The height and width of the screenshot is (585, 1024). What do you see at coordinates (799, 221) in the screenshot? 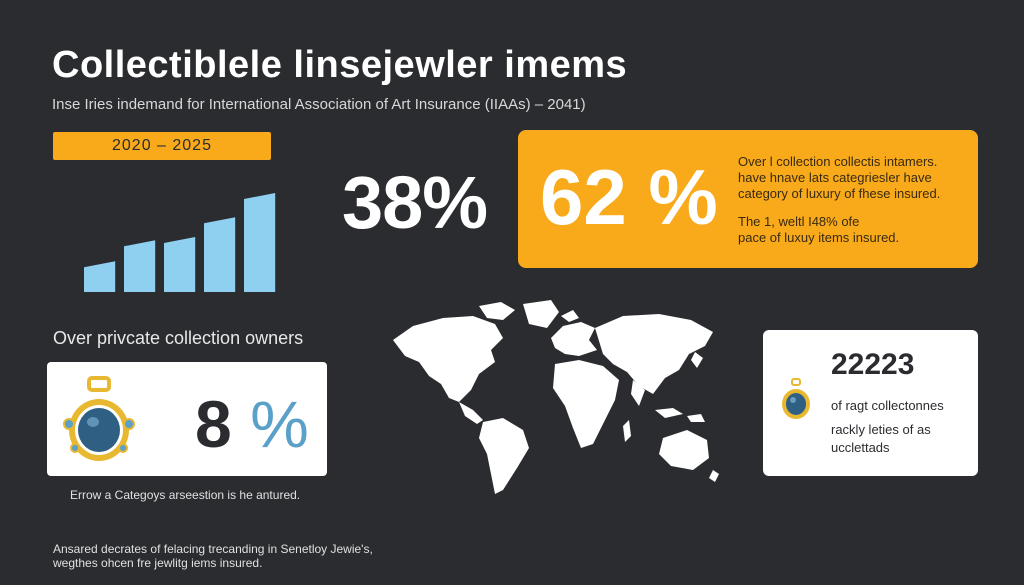
I see `orange-line: The 1, weltl I48% ofe` at bounding box center [799, 221].